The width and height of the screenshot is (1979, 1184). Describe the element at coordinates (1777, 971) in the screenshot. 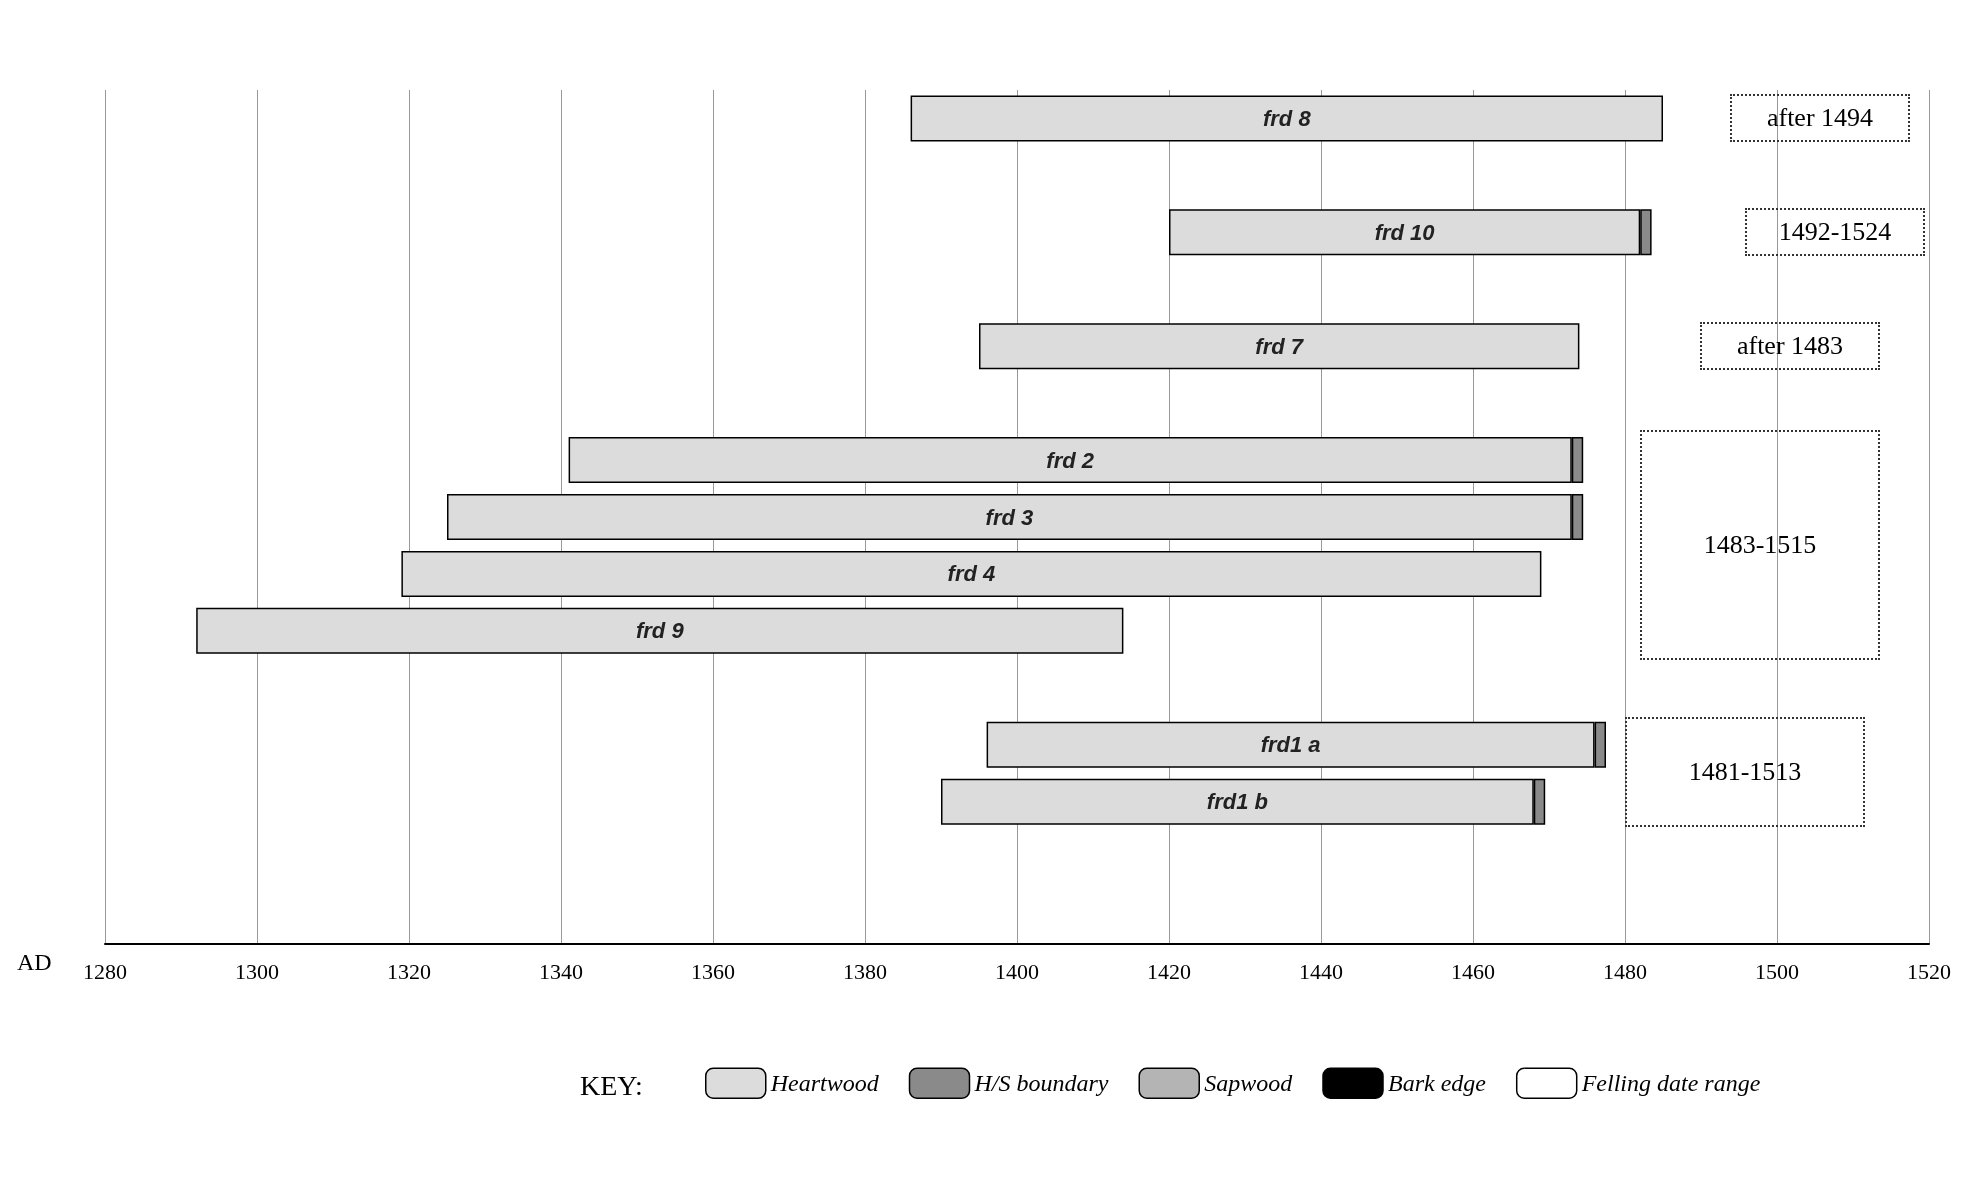

I see `x-tick-label: 1500` at that location.